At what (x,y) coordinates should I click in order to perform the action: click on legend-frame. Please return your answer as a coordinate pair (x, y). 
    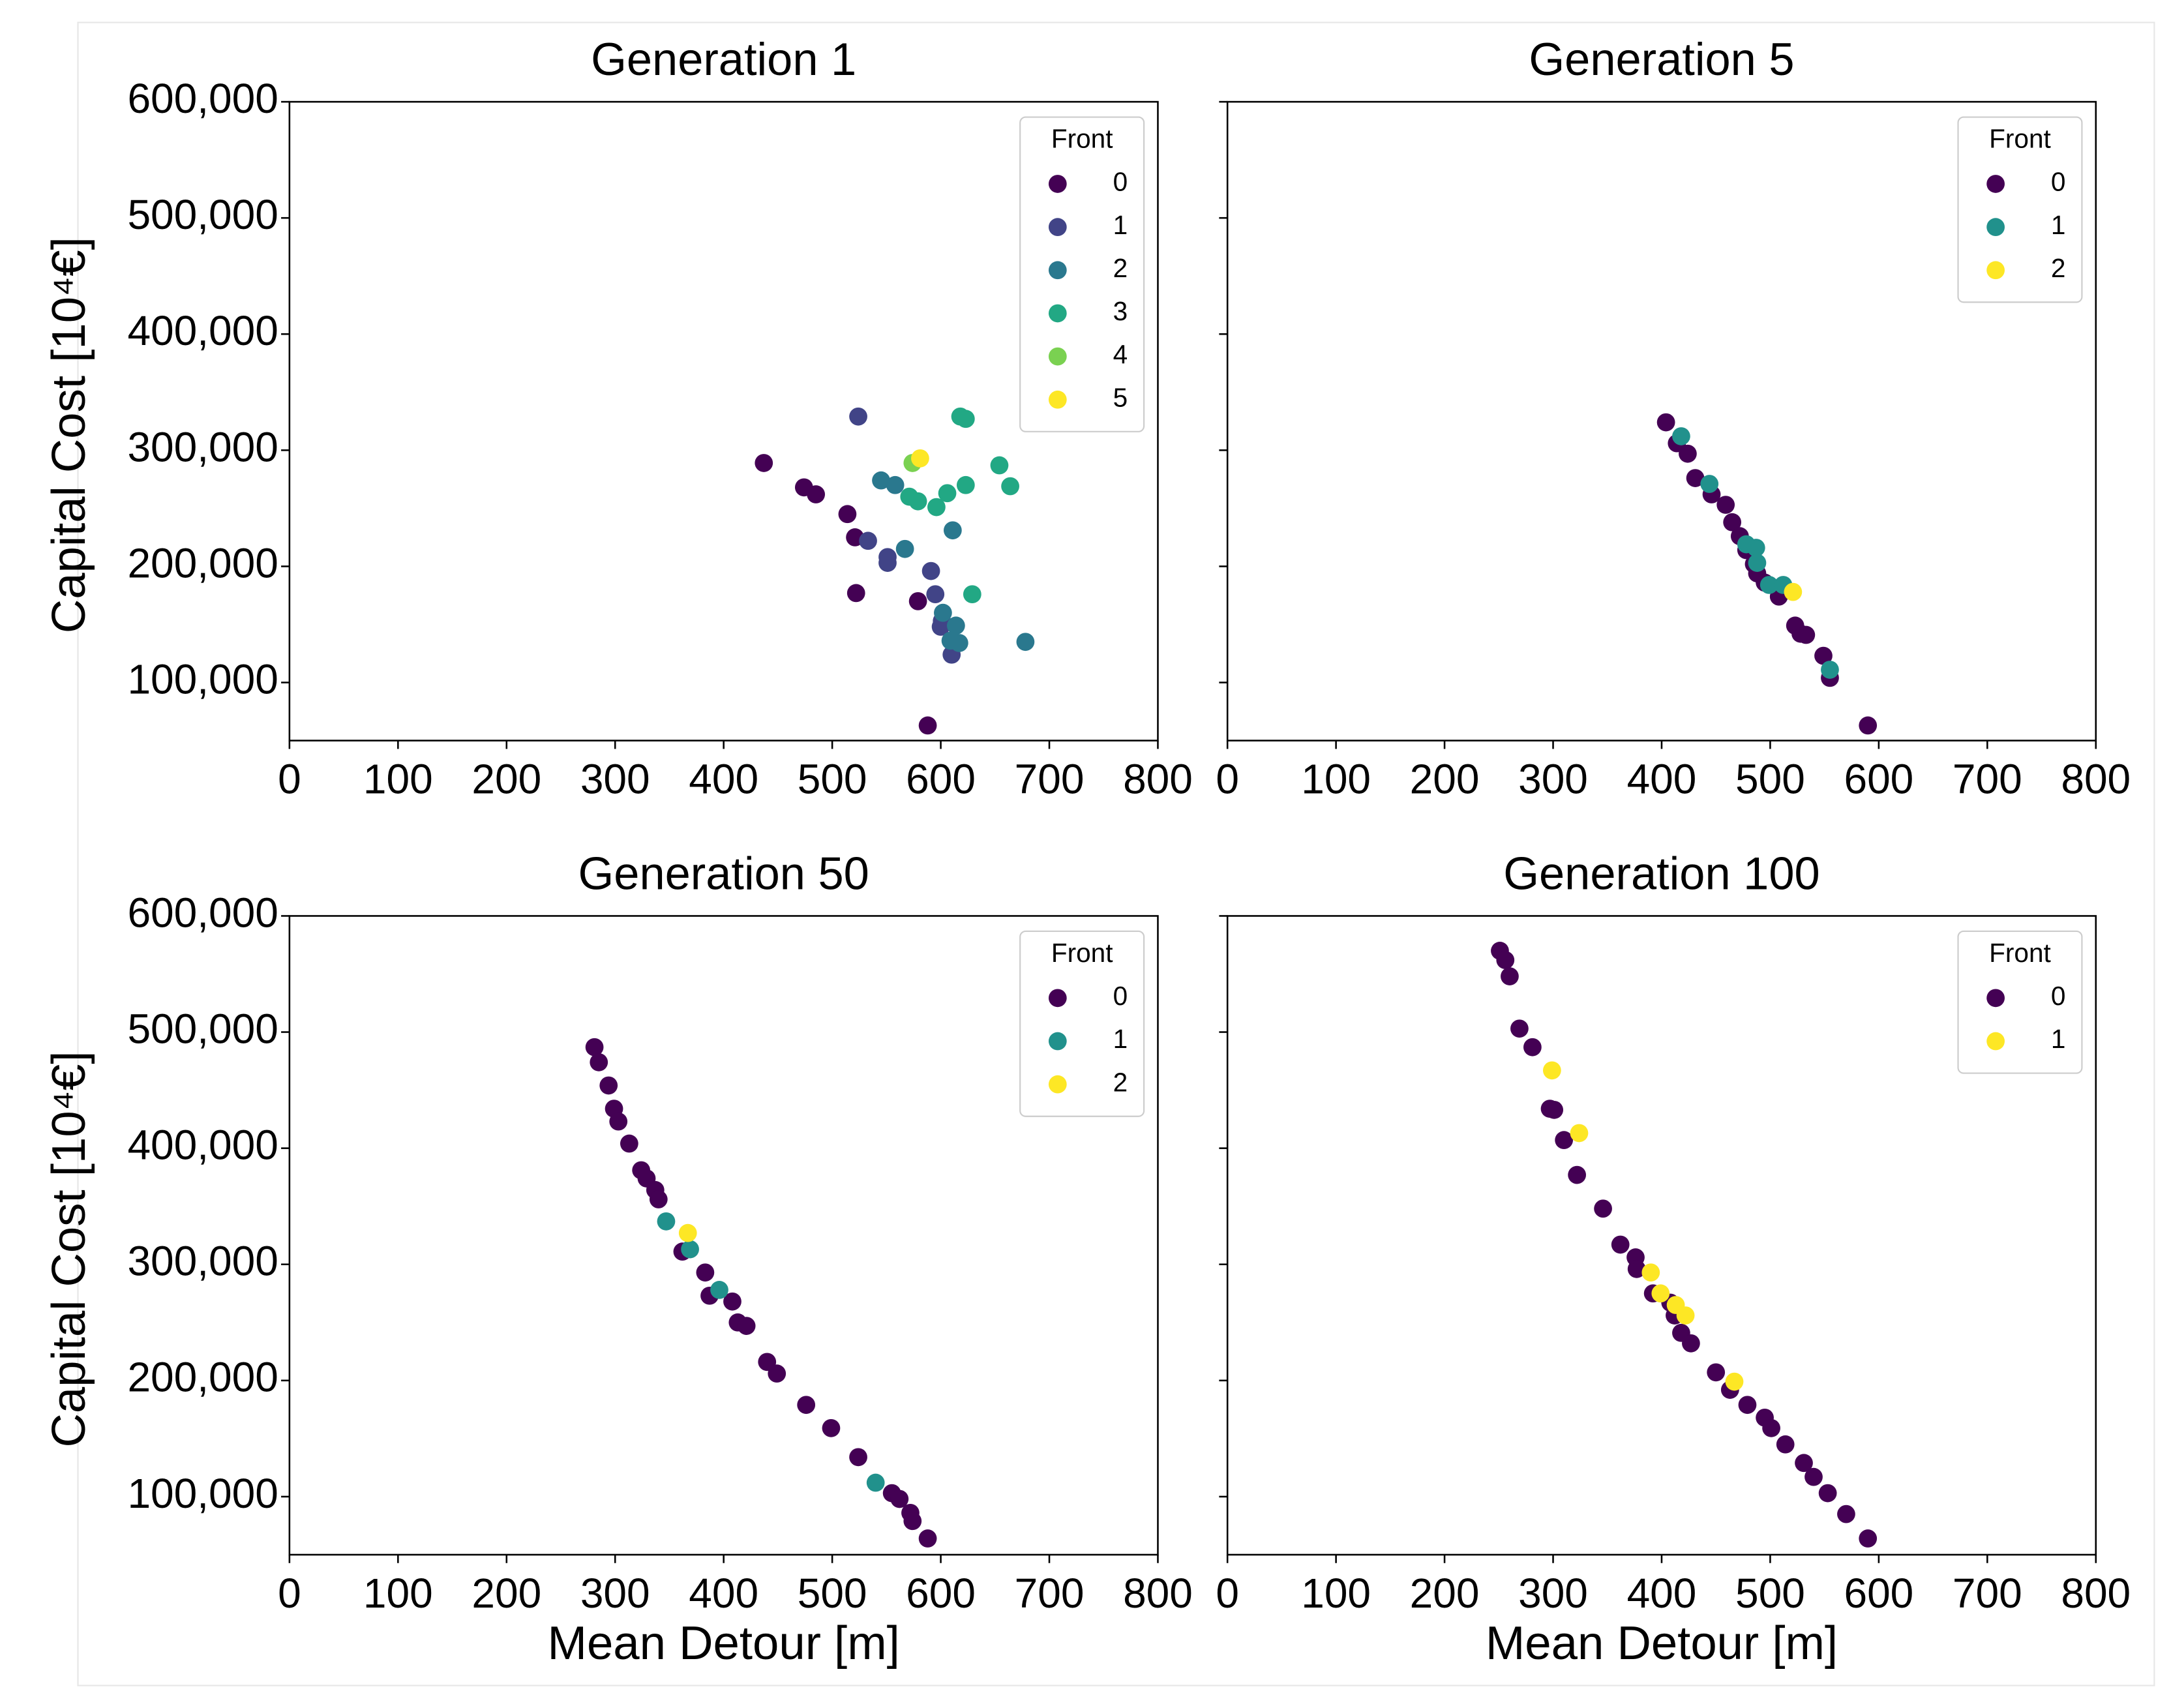
    Looking at the image, I should click on (1082, 1023).